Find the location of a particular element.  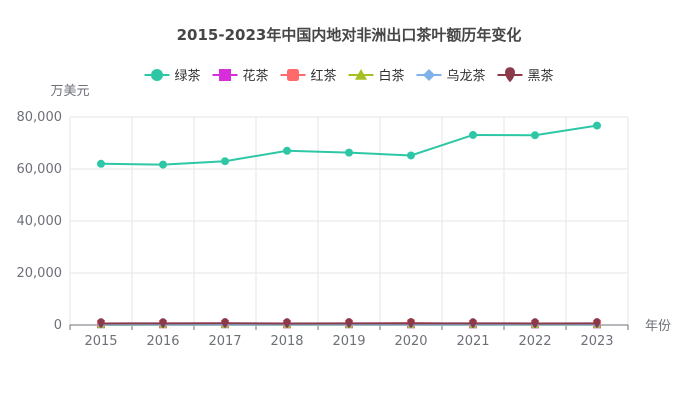

legend-item: 乌龙茶 is located at coordinates (451, 76).